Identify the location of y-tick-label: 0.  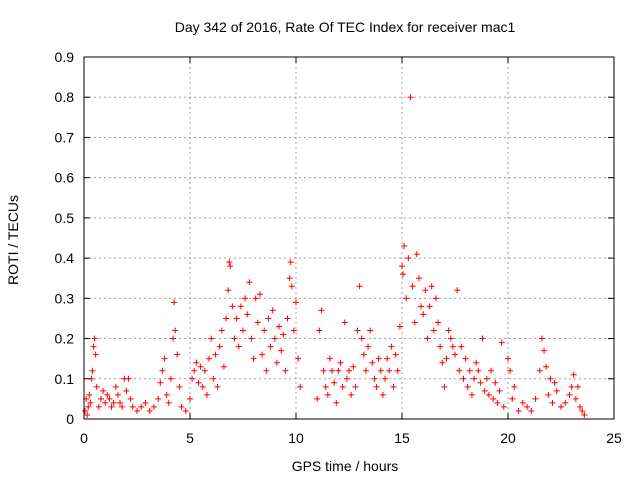
(70, 419).